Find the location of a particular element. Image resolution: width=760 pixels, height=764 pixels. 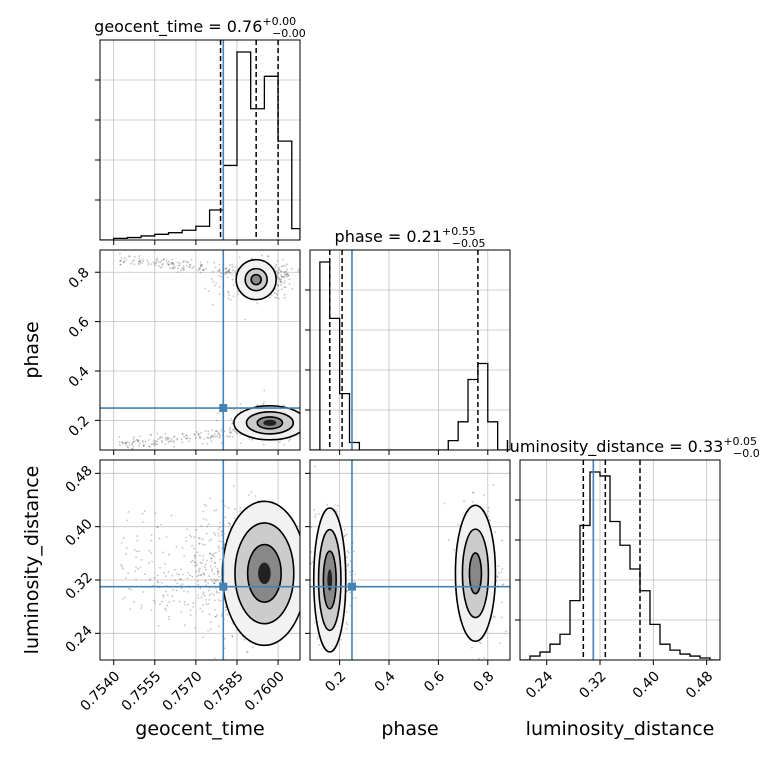

panel-frame-geocent_time-geocent_time is located at coordinates (200, 140).